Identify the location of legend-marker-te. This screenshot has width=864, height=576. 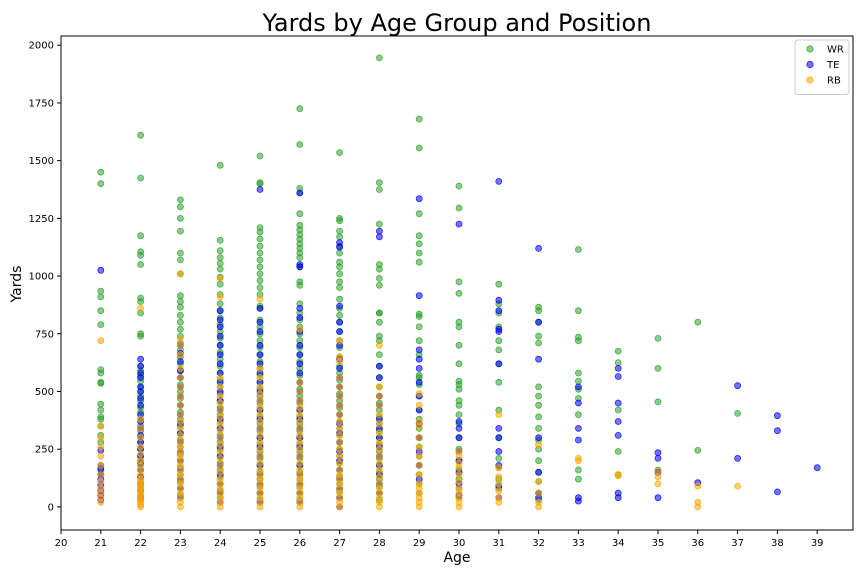
(810, 64).